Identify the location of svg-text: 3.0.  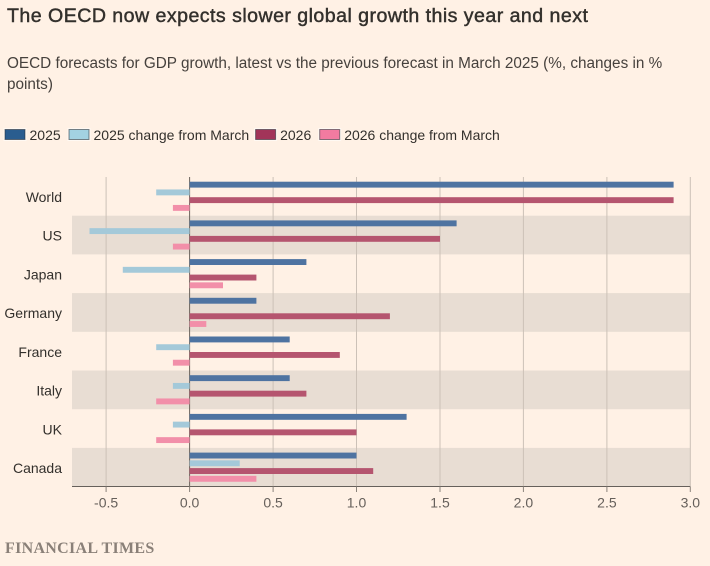
(691, 503).